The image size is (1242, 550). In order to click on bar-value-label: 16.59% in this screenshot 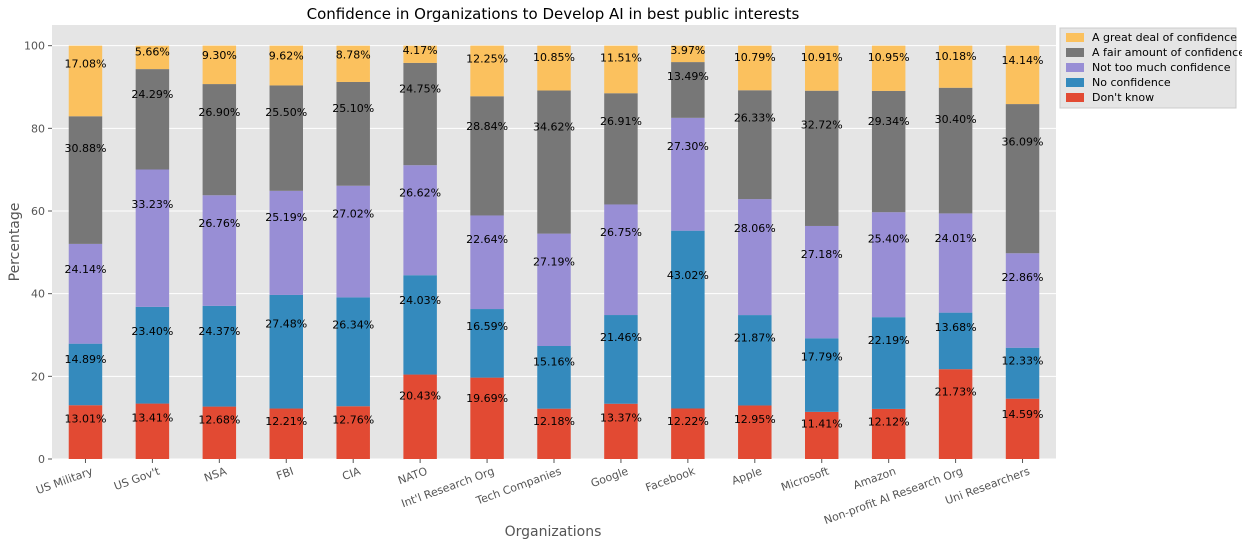, I will do `click(487, 326)`.